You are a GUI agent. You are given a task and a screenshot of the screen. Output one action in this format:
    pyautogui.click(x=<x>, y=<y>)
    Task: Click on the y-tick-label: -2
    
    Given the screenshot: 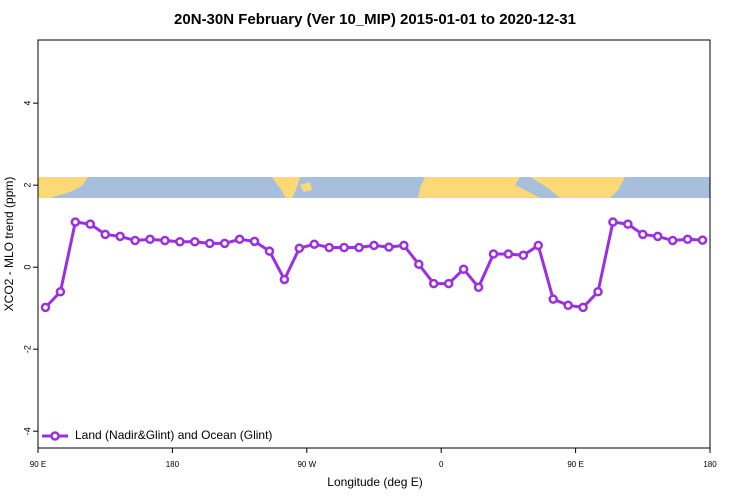 What is the action you would take?
    pyautogui.click(x=27, y=349)
    